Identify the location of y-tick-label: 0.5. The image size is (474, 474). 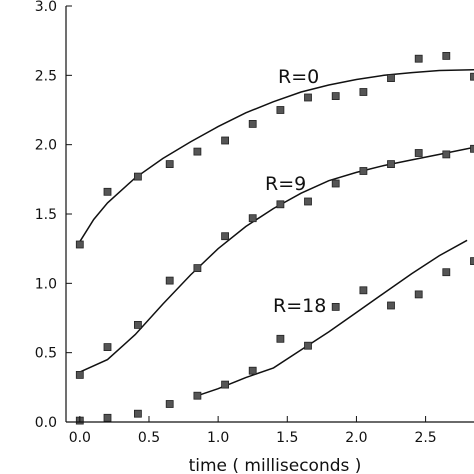
(46, 354).